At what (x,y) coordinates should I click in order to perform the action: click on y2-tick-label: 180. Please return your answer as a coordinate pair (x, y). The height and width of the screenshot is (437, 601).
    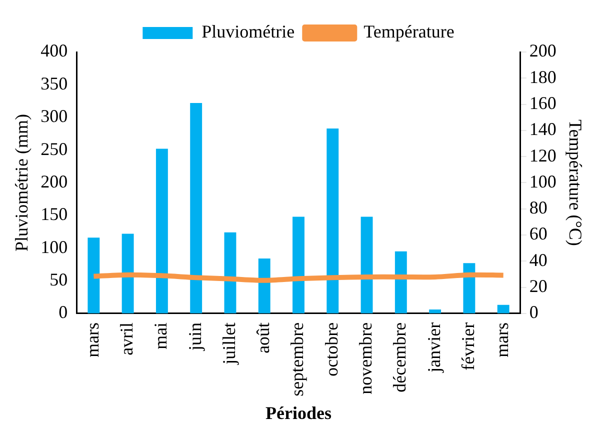
    Looking at the image, I should click on (542, 76).